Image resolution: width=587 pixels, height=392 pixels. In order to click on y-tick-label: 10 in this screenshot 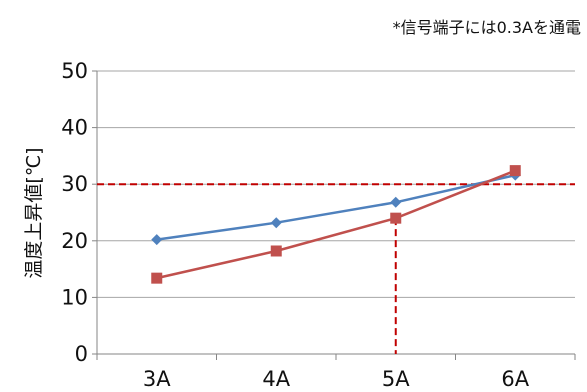, I will do `click(74, 297)`.